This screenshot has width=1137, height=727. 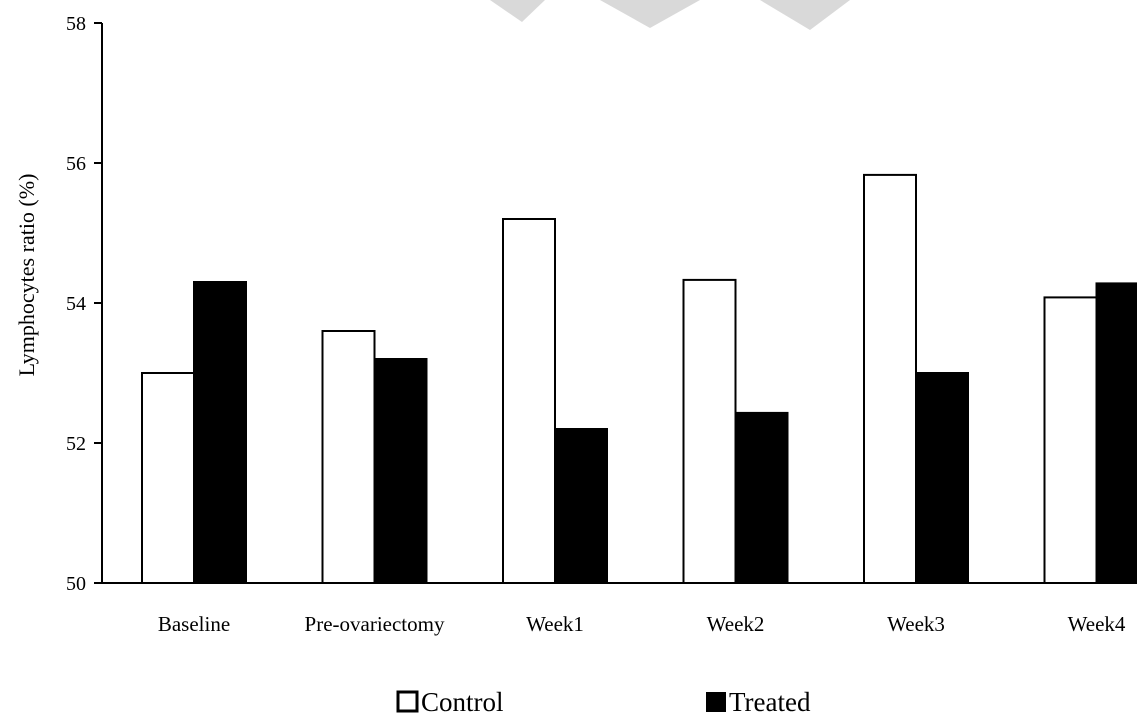 I want to click on y-tick-label: 56, so click(x=76, y=164).